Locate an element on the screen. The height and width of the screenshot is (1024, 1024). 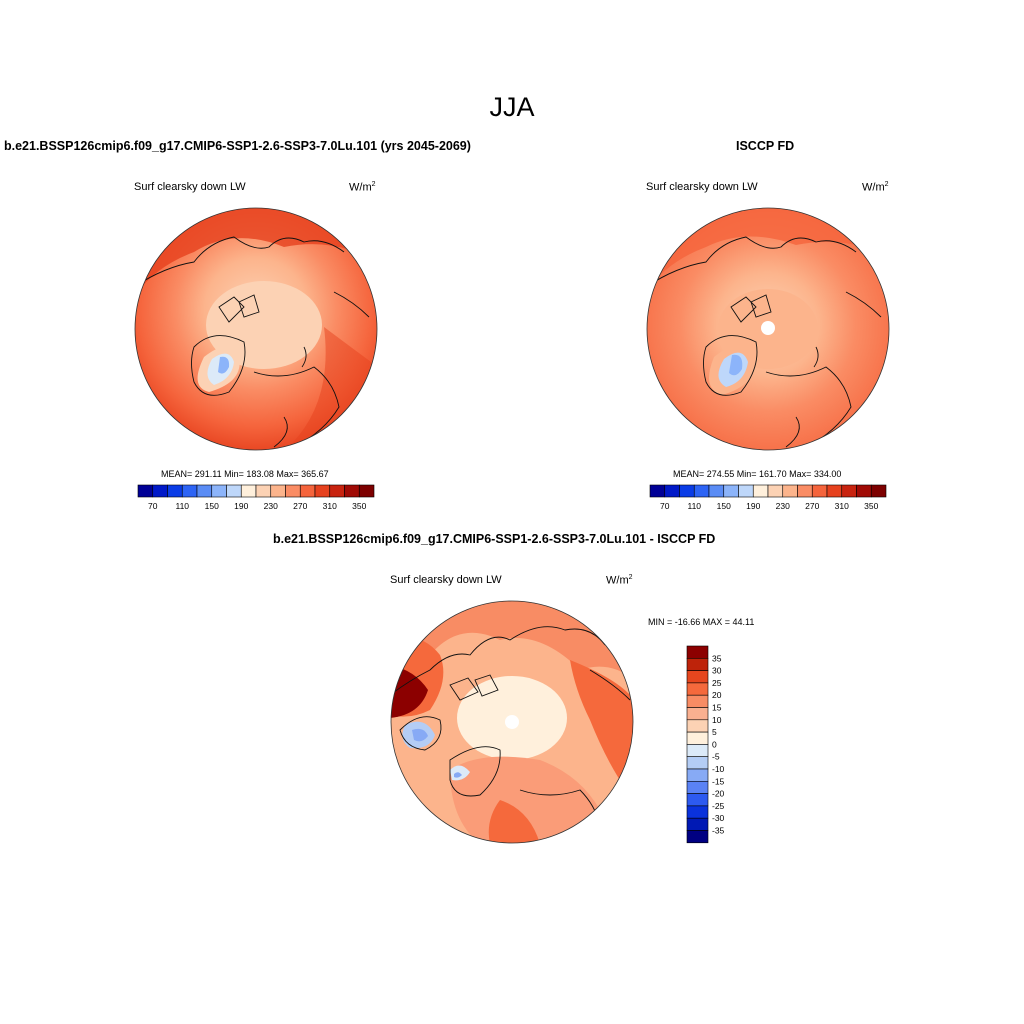
panel-obs-title: ISCCP FD is located at coordinates (765, 146).